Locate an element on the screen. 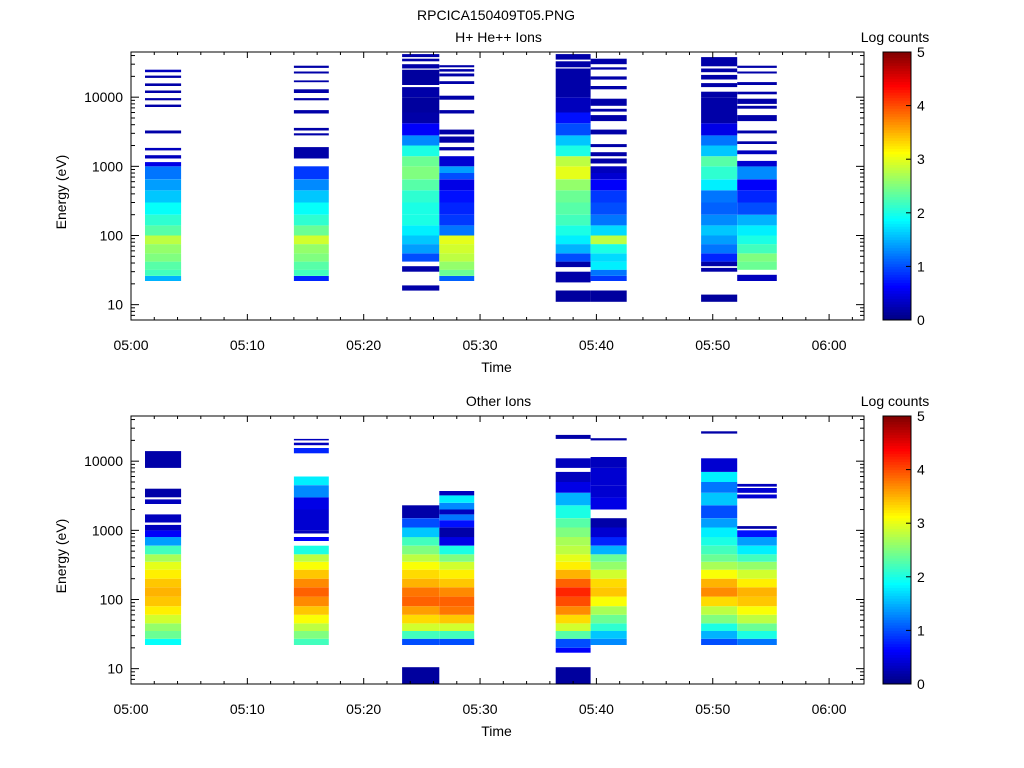 The width and height of the screenshot is (1024, 768). colorbar-label: Log counts is located at coordinates (895, 37).